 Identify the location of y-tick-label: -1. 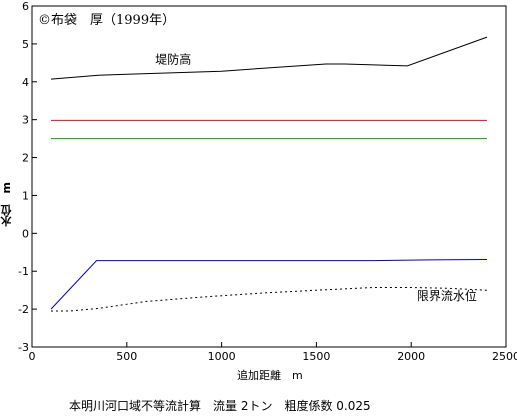
(23, 271).